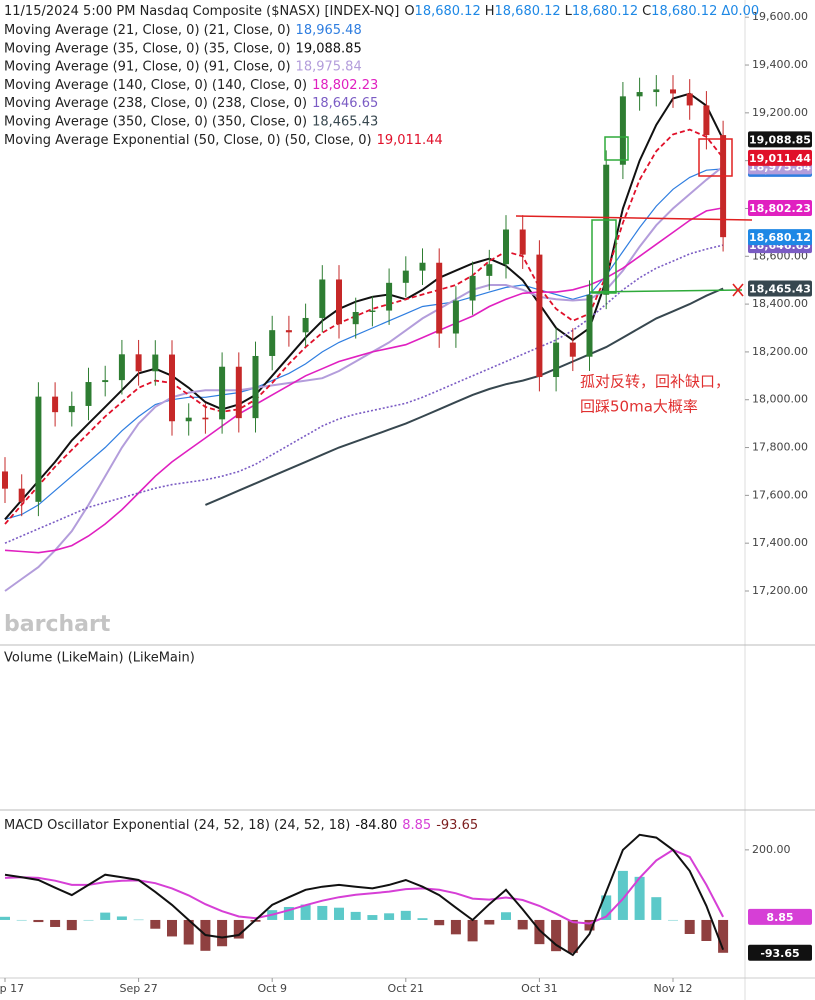 This screenshot has width=815, height=1000. I want to click on y-tick-label: 19,200.00, so click(780, 112).